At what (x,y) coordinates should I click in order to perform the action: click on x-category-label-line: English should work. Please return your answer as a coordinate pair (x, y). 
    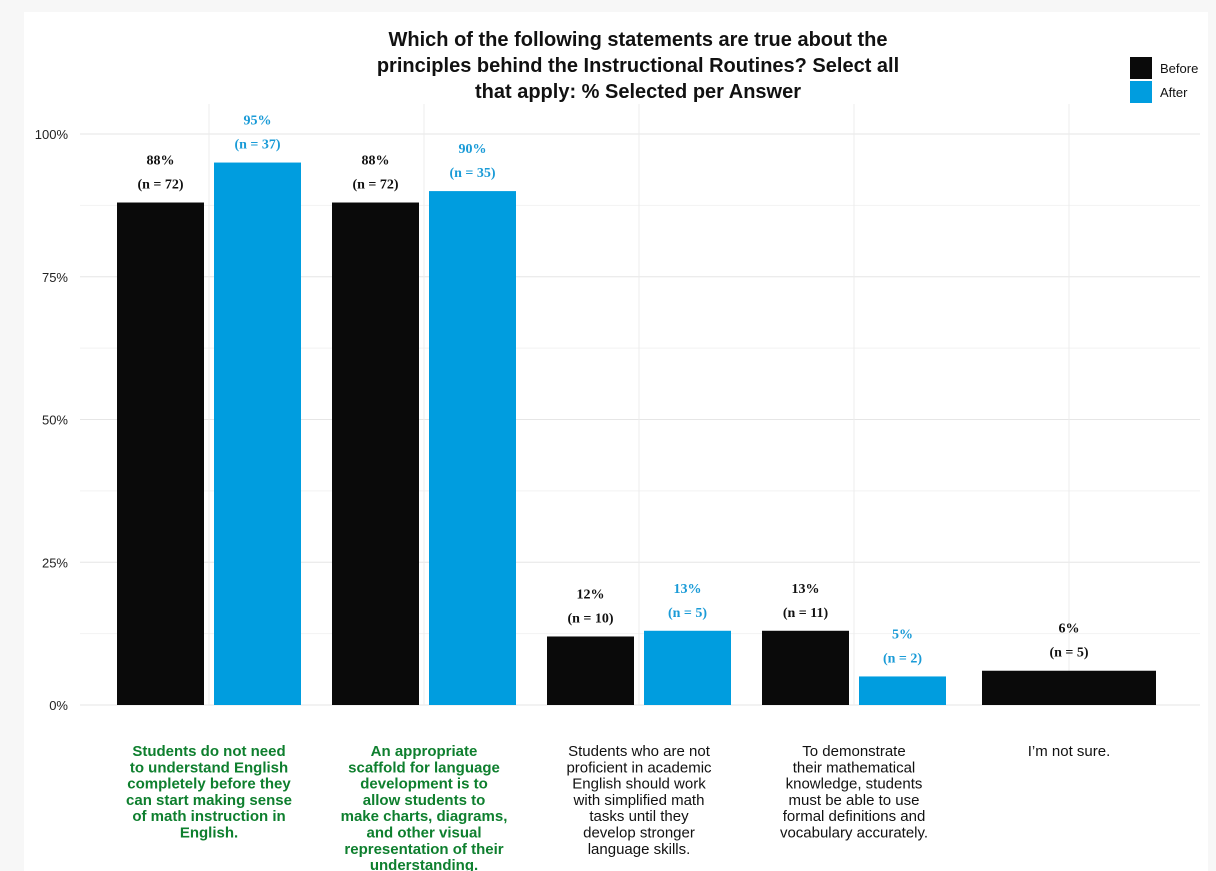
    Looking at the image, I should click on (639, 784).